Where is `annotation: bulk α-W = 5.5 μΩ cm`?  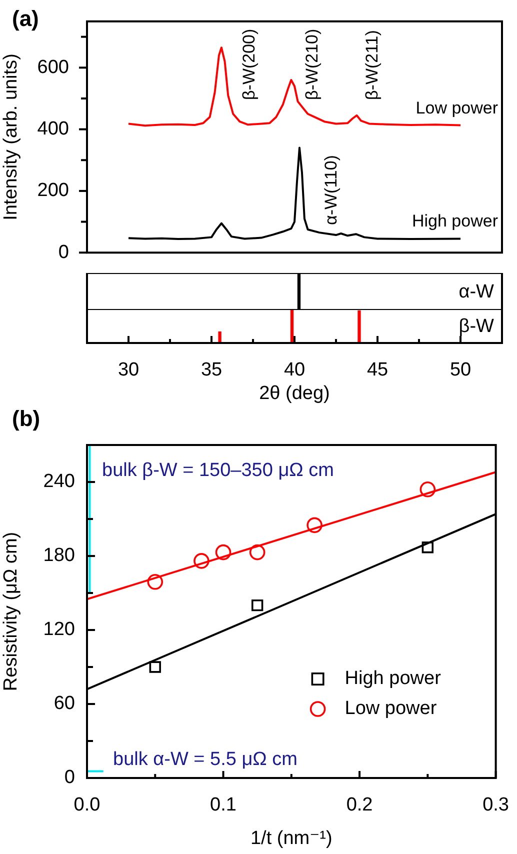
annotation: bulk α-W = 5.5 μΩ cm is located at coordinates (205, 759).